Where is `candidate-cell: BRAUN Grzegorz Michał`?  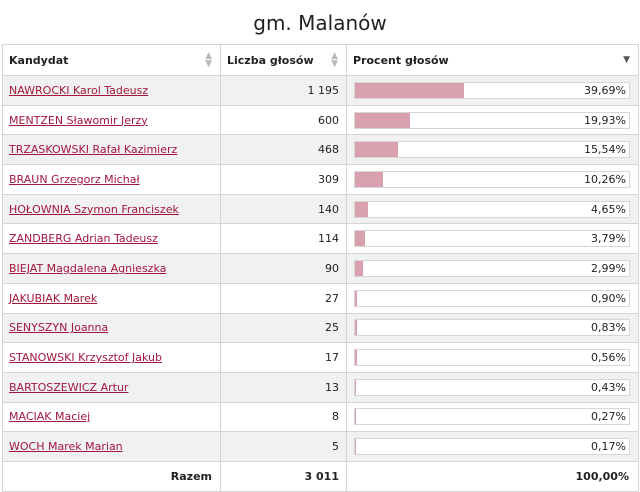 candidate-cell: BRAUN Grzegorz Michał is located at coordinates (111, 179).